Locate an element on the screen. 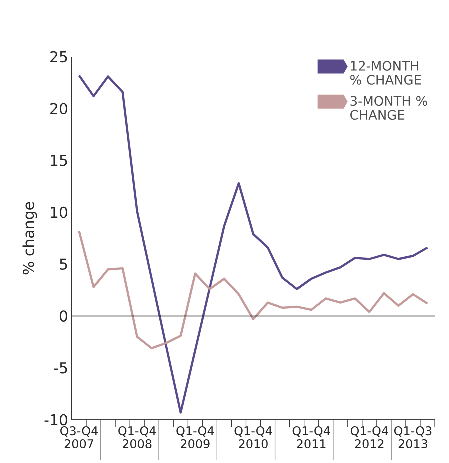  x-tick-label: Q1-Q4 2010 is located at coordinates (253, 437).